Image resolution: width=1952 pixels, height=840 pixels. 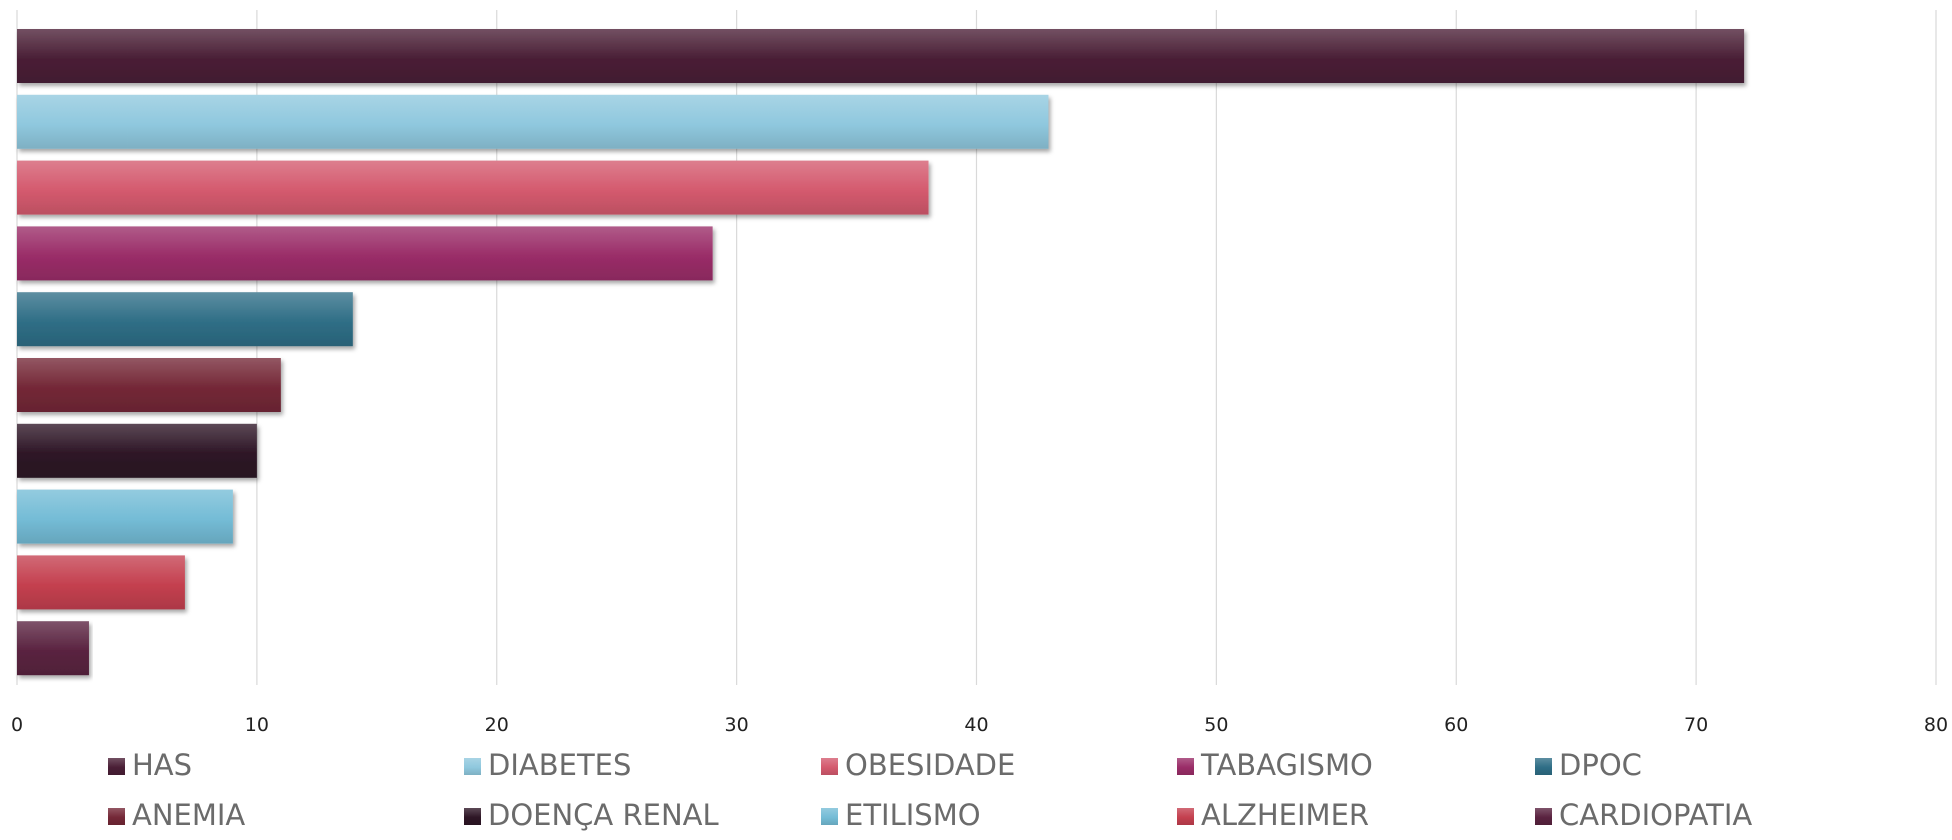 I want to click on bar-has, so click(x=881, y=56).